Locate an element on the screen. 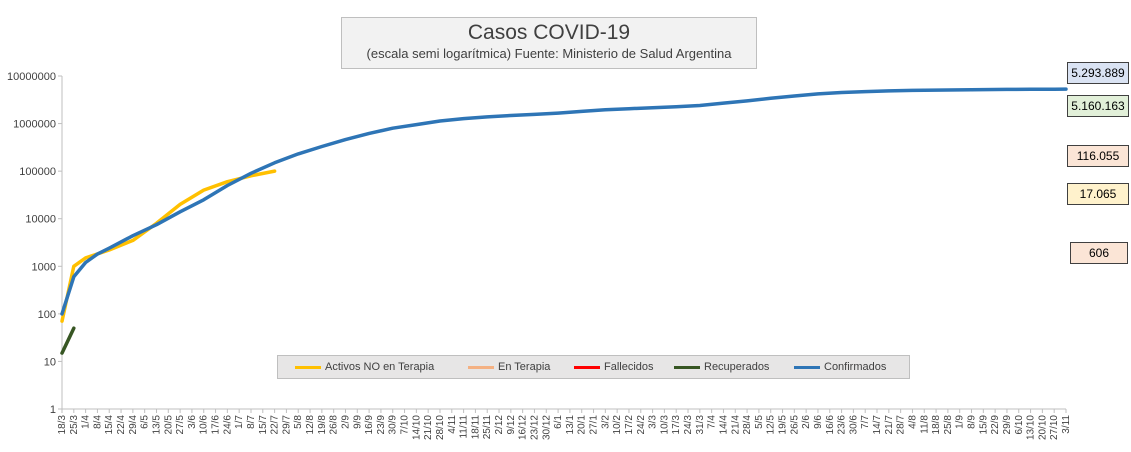  legend-item-activos: Activos NO en Terapia is located at coordinates (364, 367).